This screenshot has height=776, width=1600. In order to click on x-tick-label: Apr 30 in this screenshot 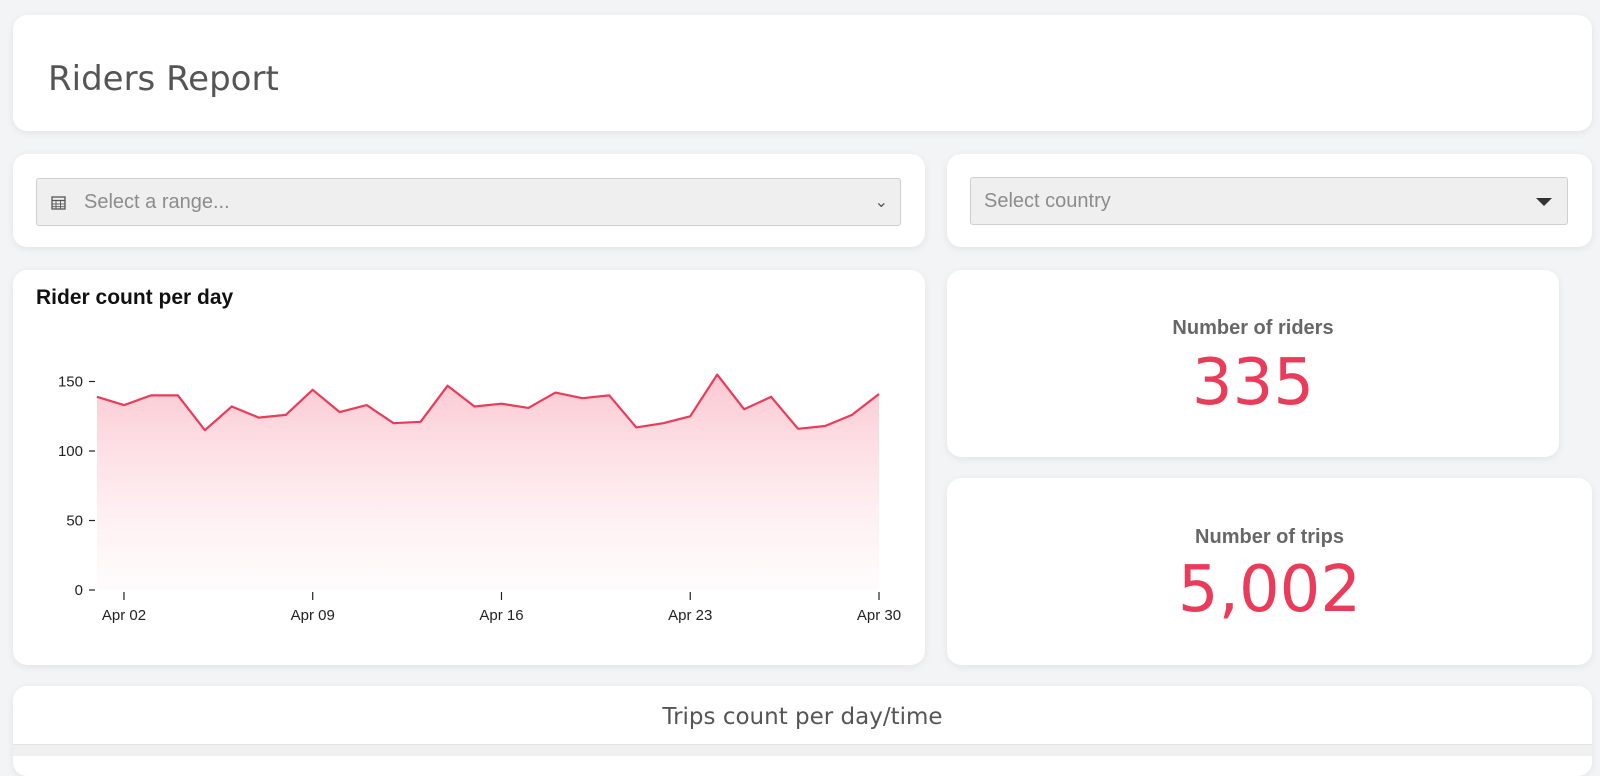, I will do `click(879, 615)`.